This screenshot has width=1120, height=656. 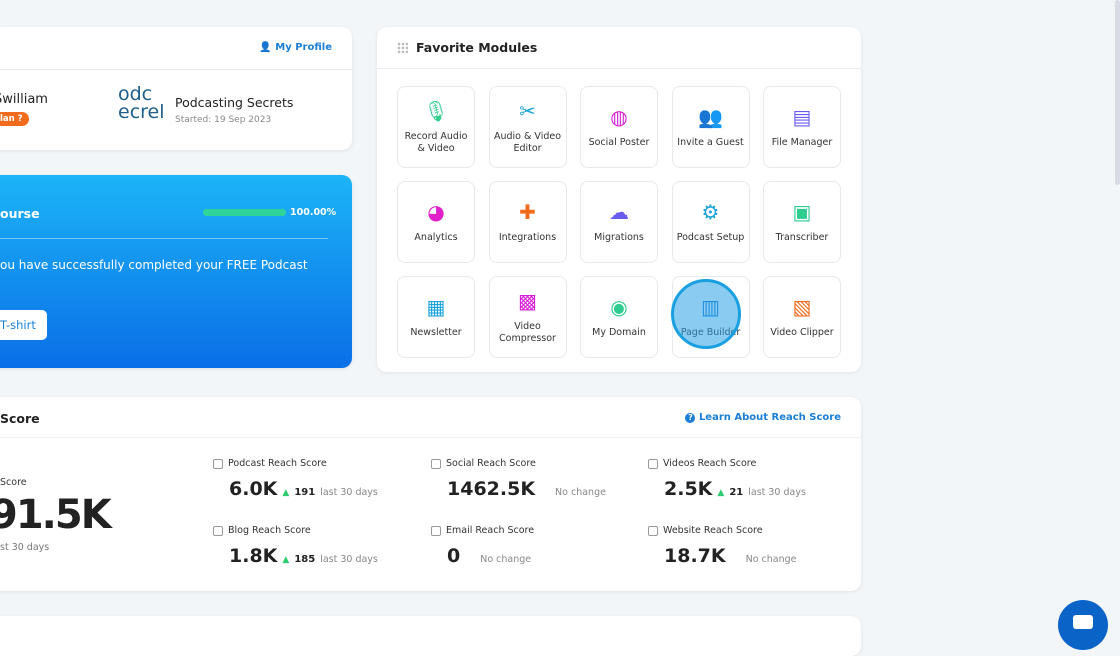 What do you see at coordinates (802, 212) in the screenshot?
I see `notebook-pen-icon: ▣` at bounding box center [802, 212].